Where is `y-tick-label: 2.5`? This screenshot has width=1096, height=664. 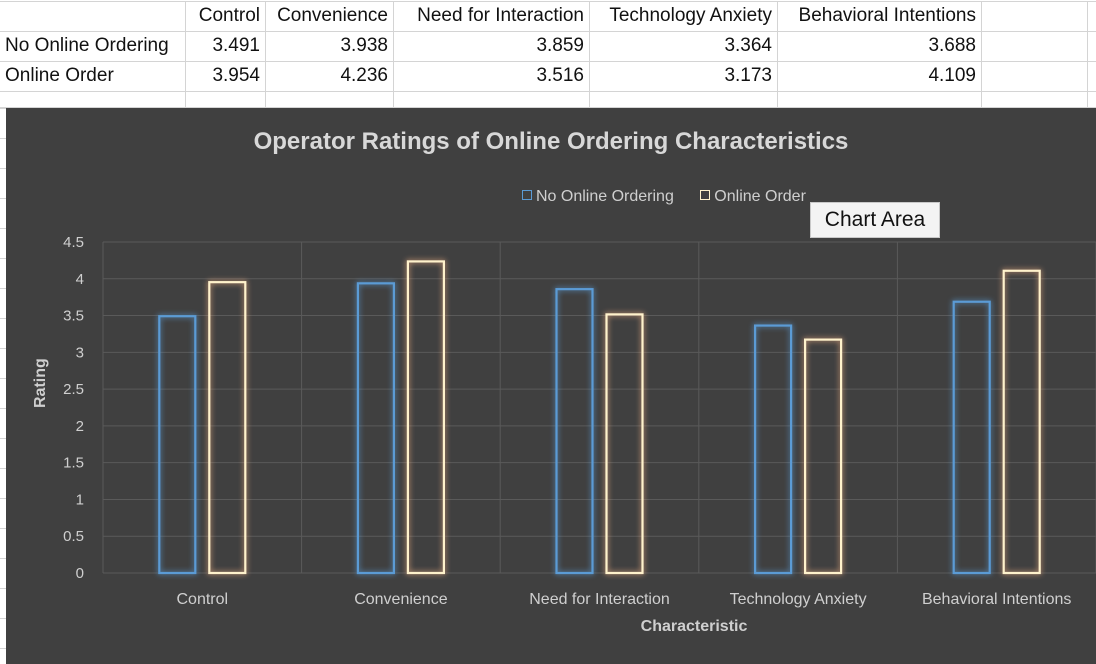 y-tick-label: 2.5 is located at coordinates (73, 389).